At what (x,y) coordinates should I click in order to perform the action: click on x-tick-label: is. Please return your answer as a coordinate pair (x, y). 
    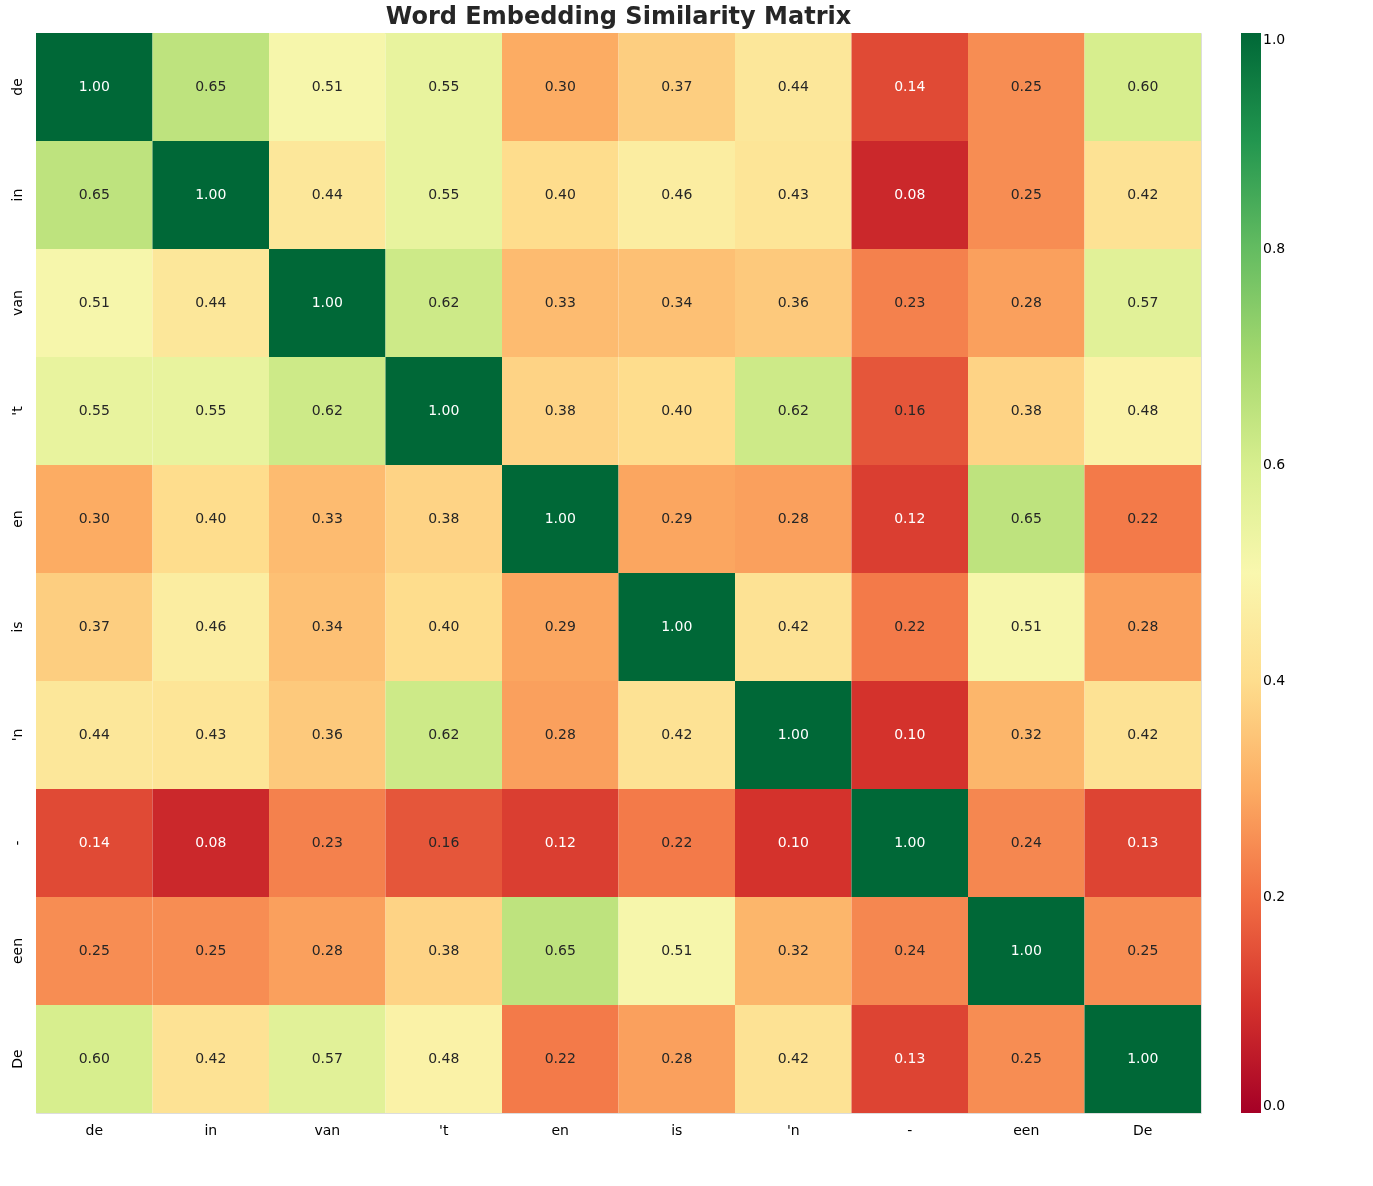
    Looking at the image, I should click on (677, 1129).